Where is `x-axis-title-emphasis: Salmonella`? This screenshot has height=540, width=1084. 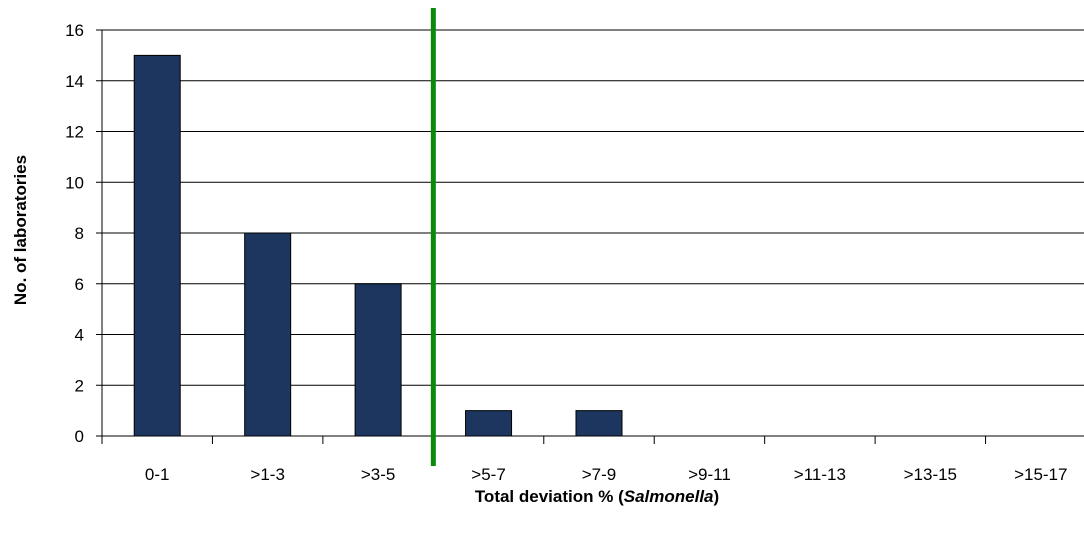 x-axis-title-emphasis: Salmonella is located at coordinates (669, 496).